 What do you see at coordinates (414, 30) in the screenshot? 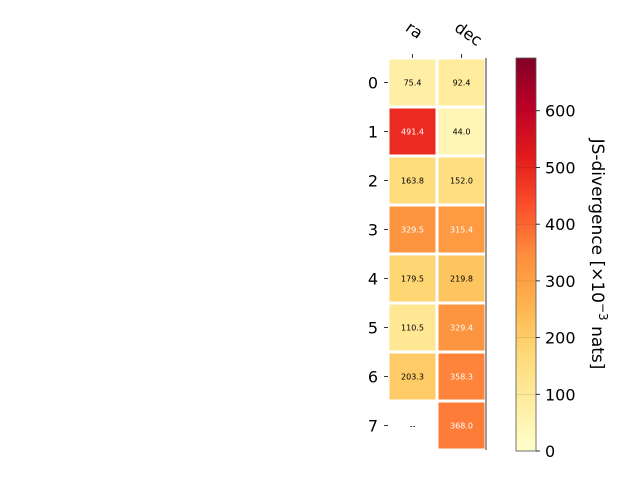
I see `col-tick-label: ra` at bounding box center [414, 30].